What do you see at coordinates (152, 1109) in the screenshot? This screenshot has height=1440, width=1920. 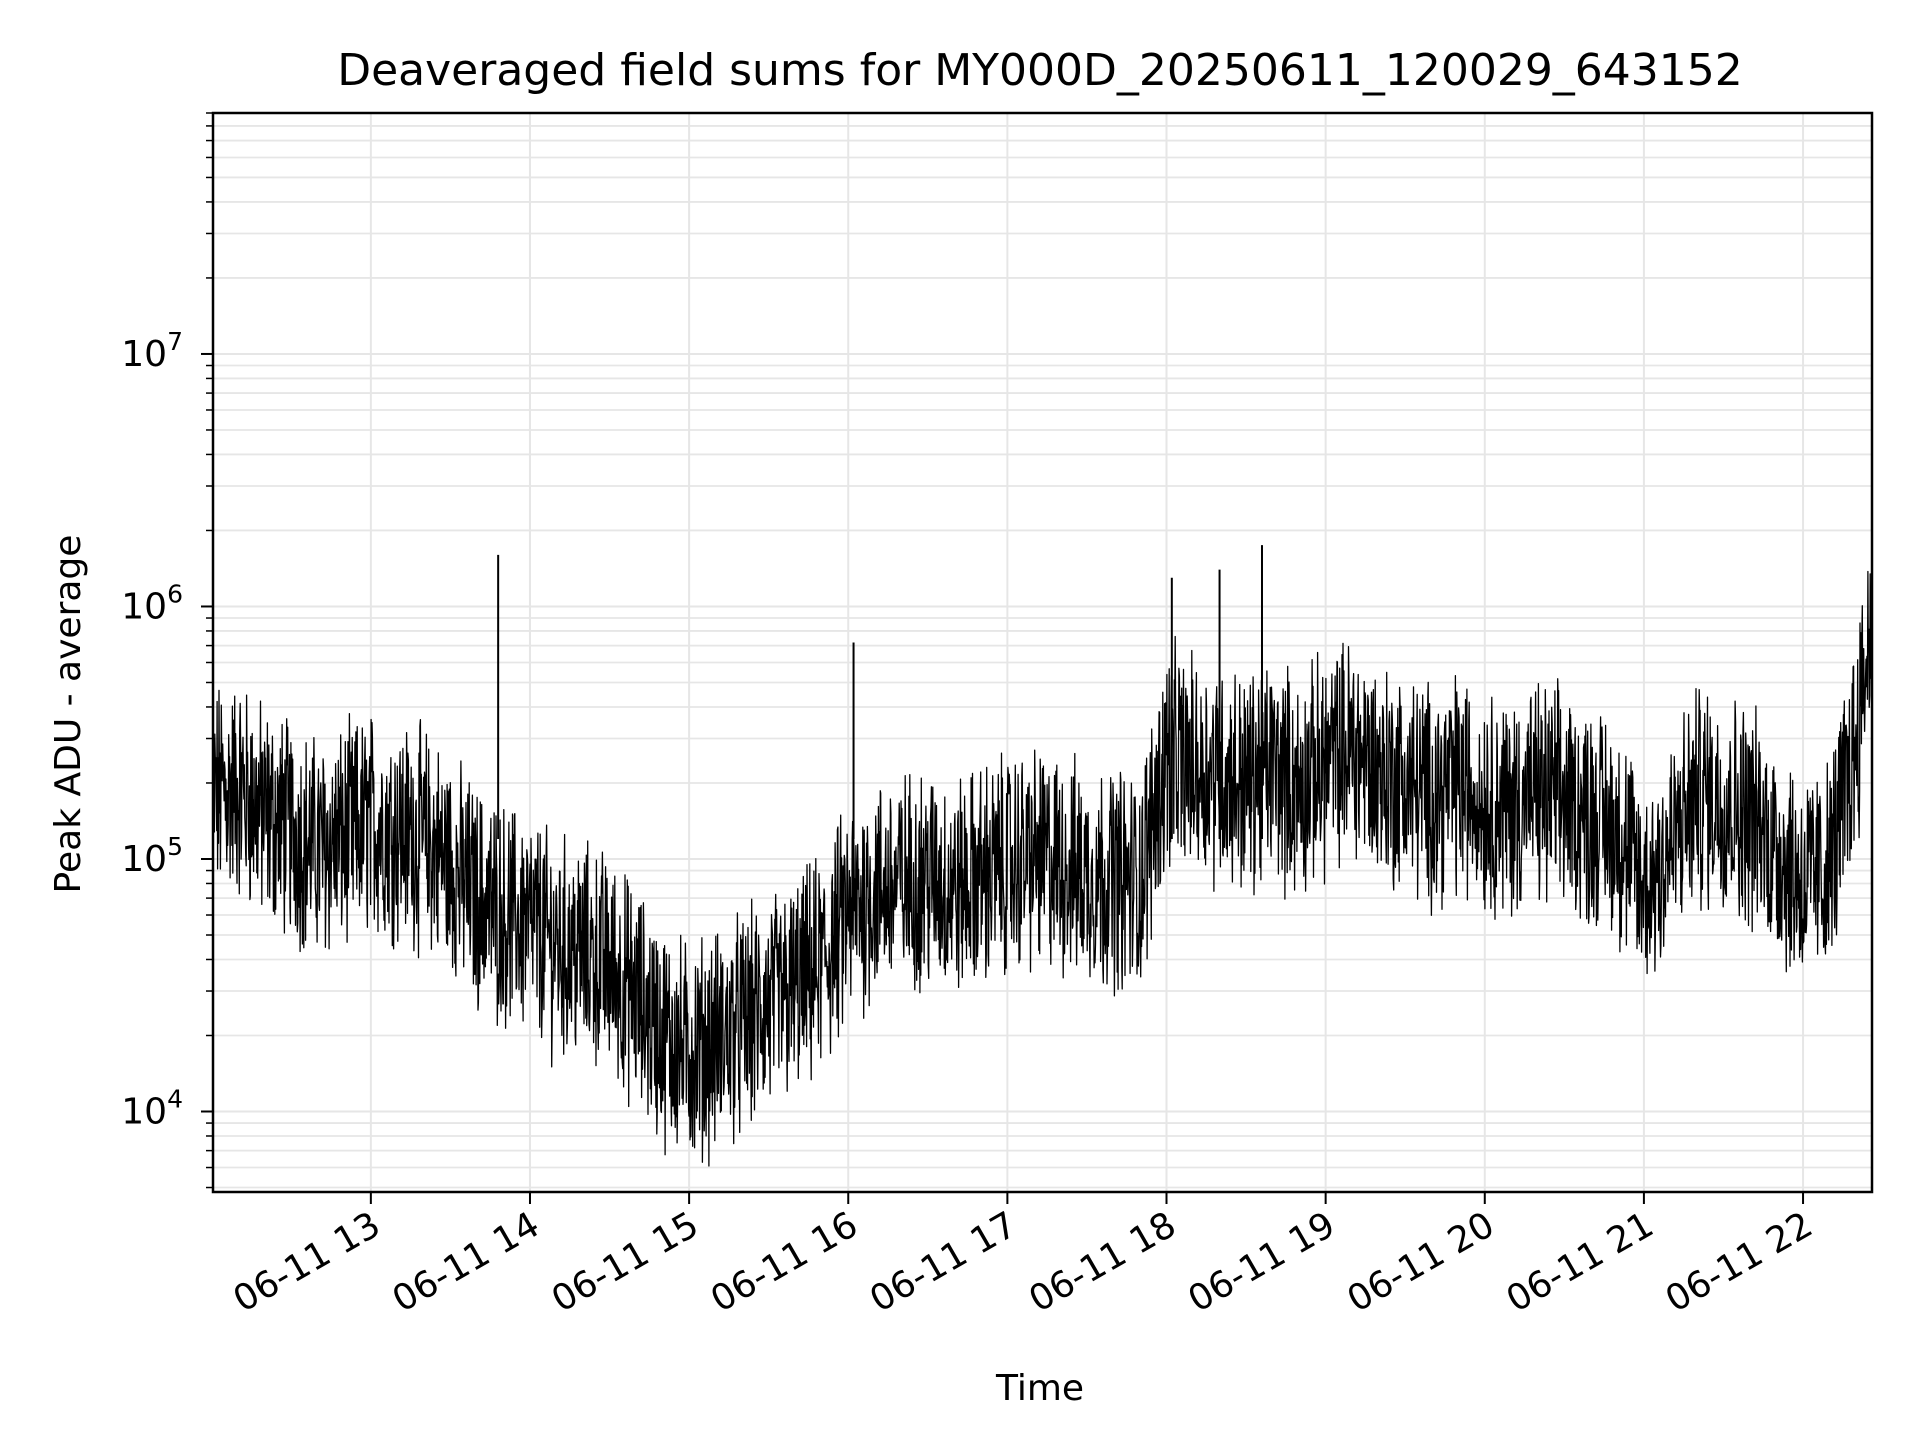 I see `y-tick-label: 10⁴` at bounding box center [152, 1109].